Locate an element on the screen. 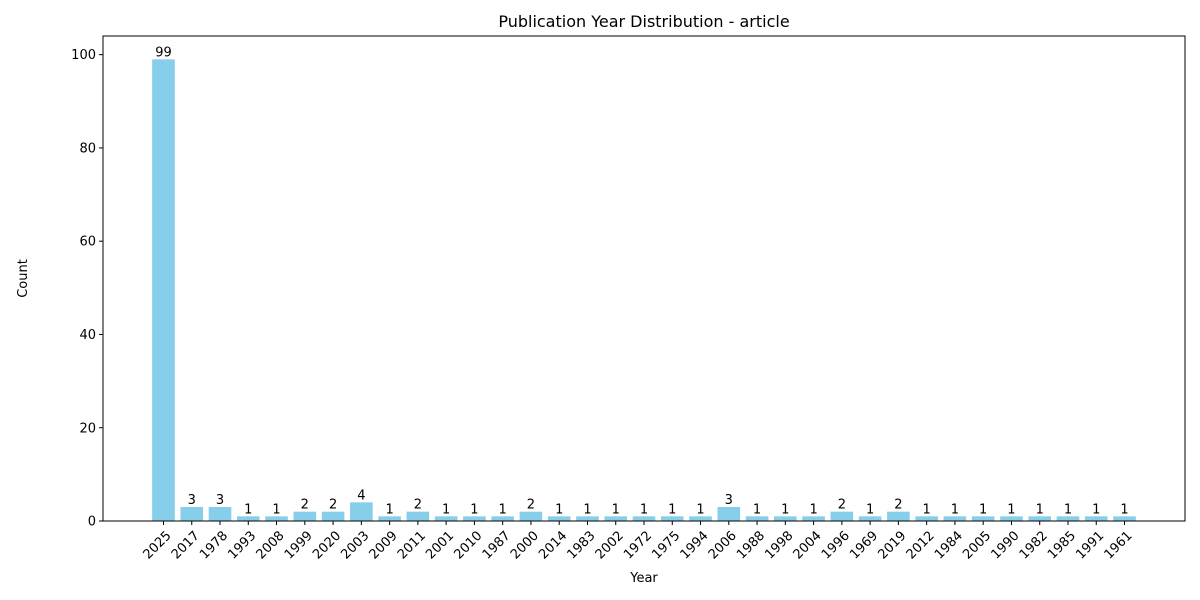 Image resolution: width=1200 pixels, height=600 pixels. y-tick-label-100: 100 is located at coordinates (83, 55).